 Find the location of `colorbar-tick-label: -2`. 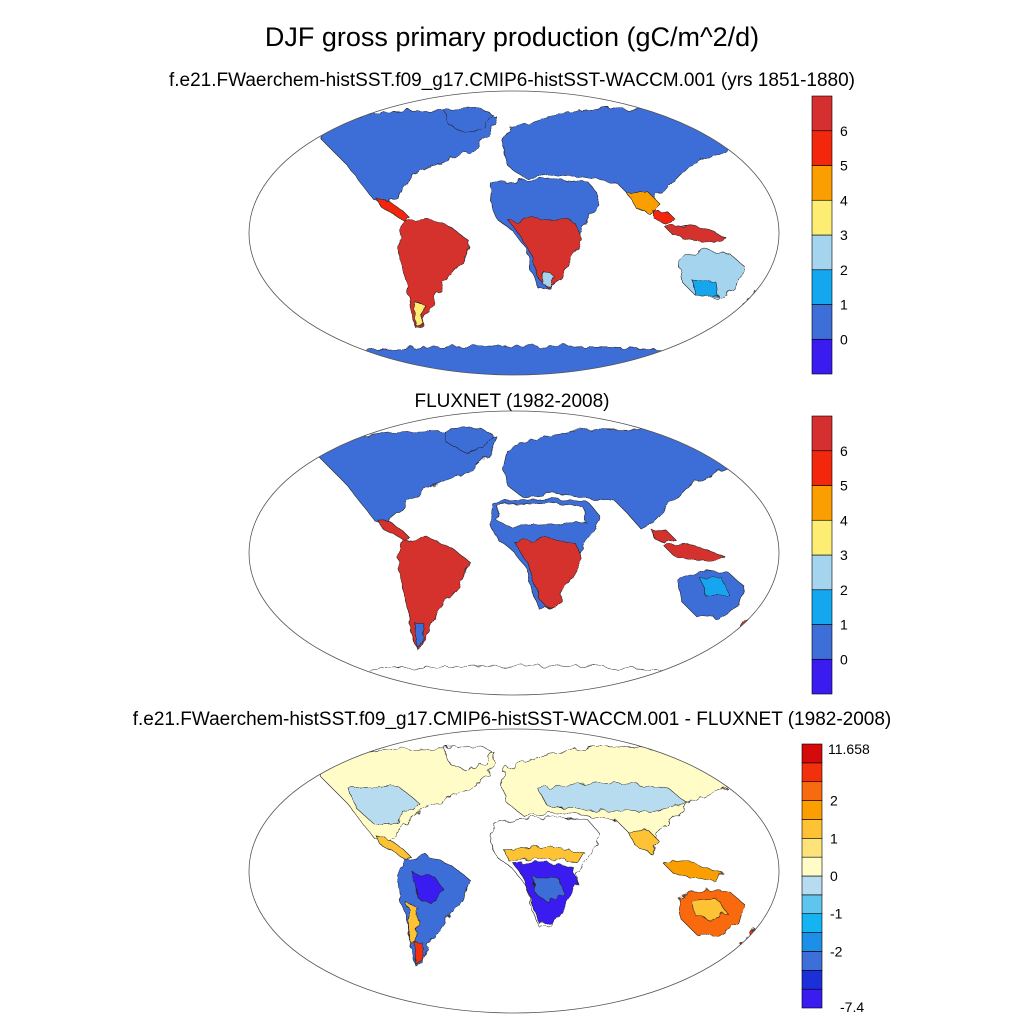

colorbar-tick-label: -2 is located at coordinates (836, 951).